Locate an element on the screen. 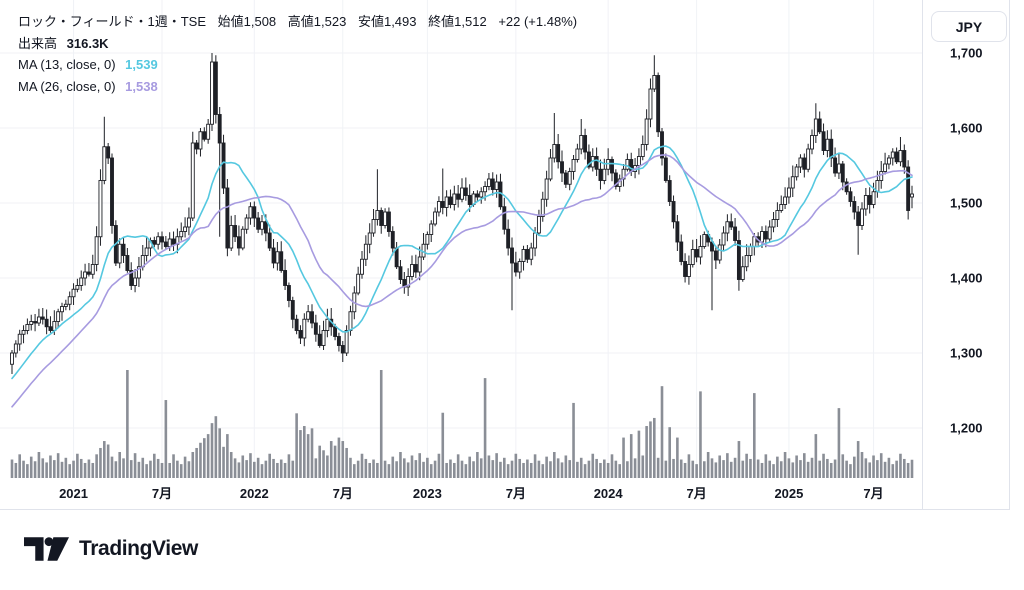 Image resolution: width=1024 pixels, height=590 pixels. tradingview-logo: TradingView is located at coordinates (111, 549).